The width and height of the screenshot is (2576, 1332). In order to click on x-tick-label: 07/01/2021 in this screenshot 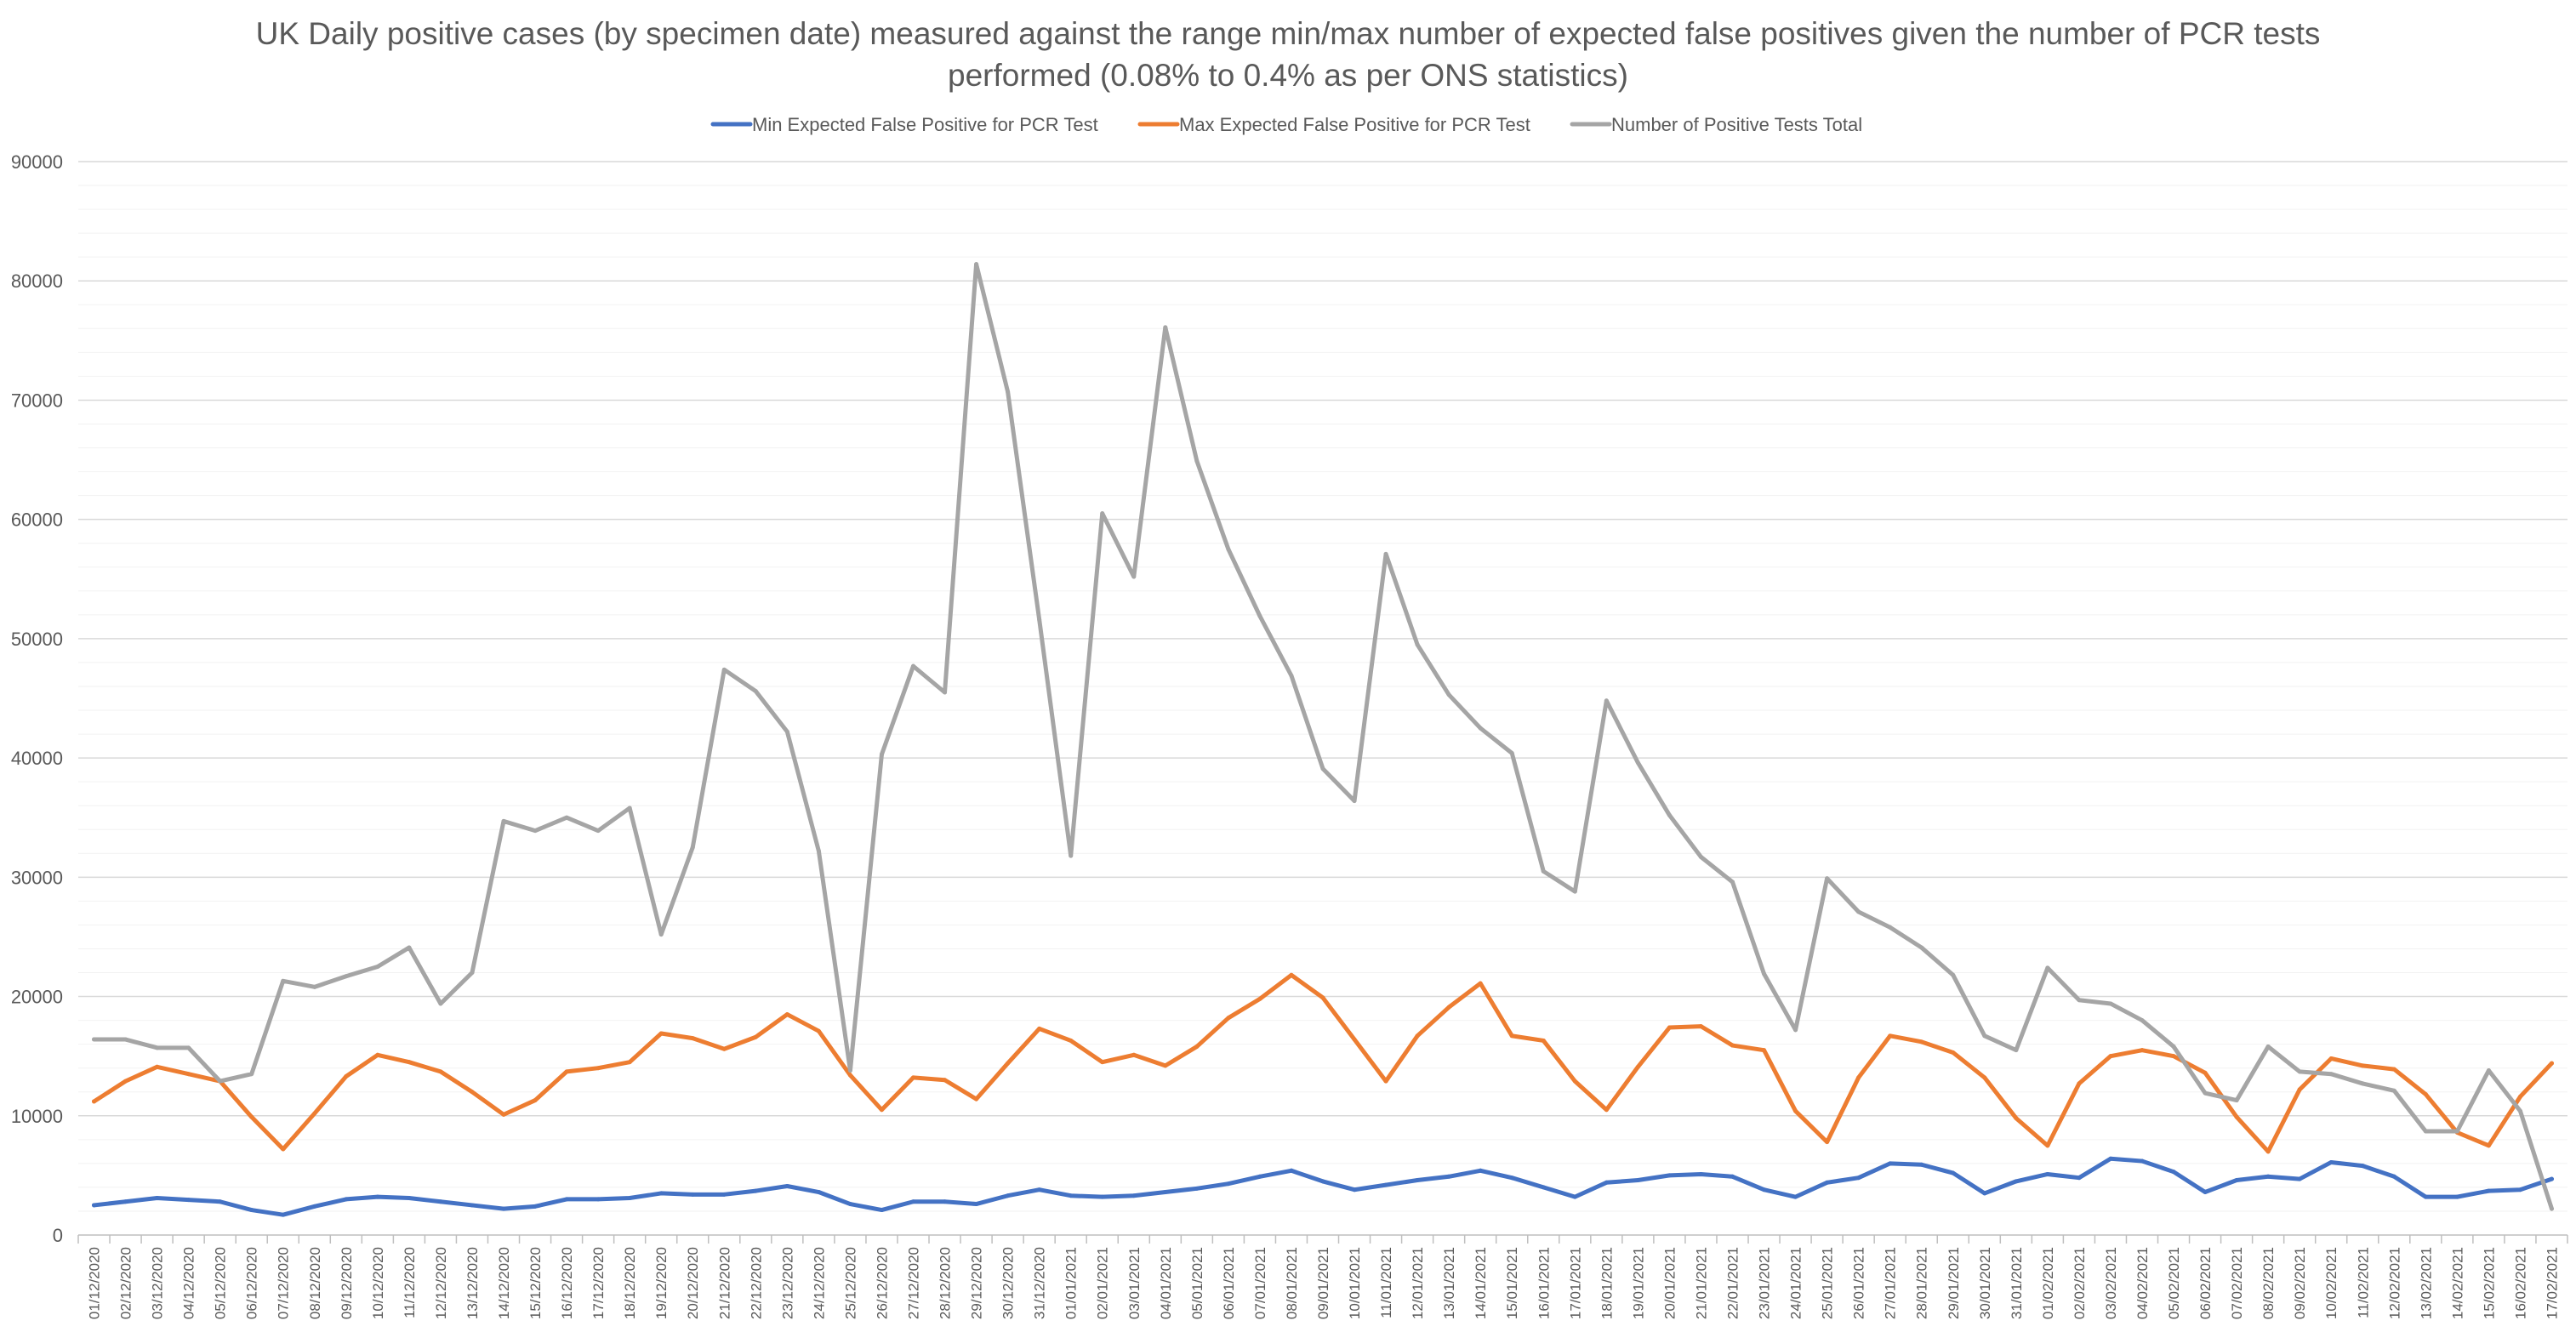, I will do `click(1260, 1283)`.